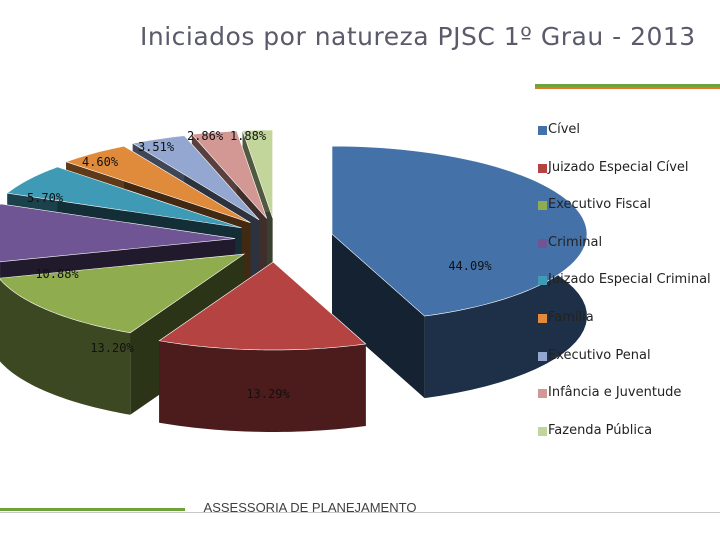 This screenshot has width=720, height=540. I want to click on slice-radial-wall, so click(378, 316).